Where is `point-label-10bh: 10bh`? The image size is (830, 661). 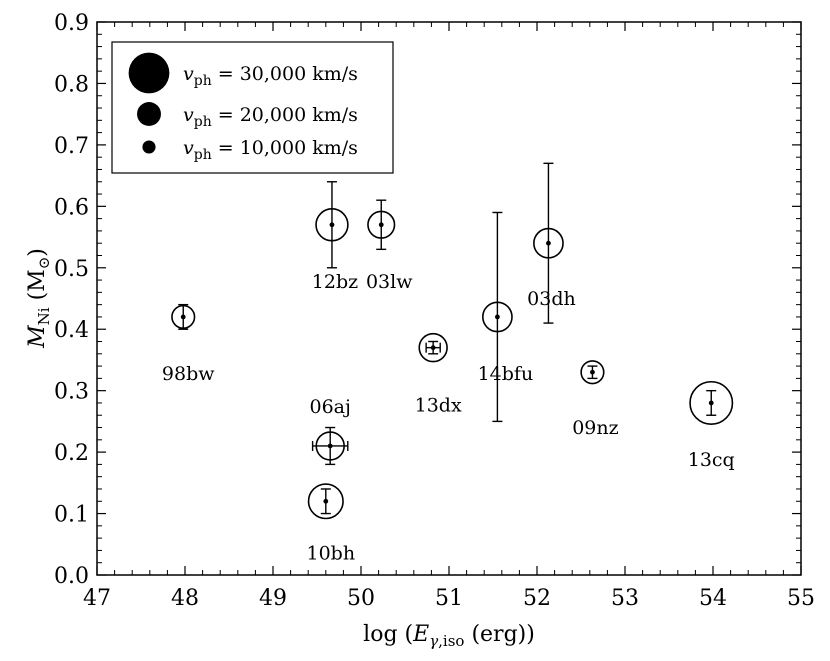 point-label-10bh: 10bh is located at coordinates (331, 553).